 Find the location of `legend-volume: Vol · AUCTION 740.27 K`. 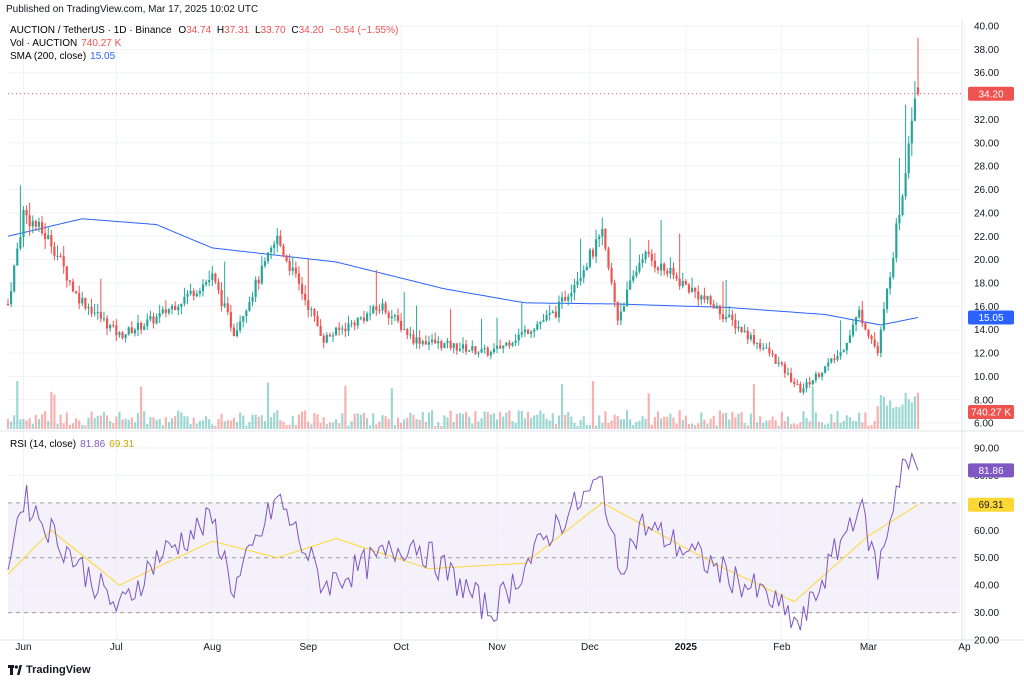

legend-volume: Vol · AUCTION 740.27 K is located at coordinates (66, 43).